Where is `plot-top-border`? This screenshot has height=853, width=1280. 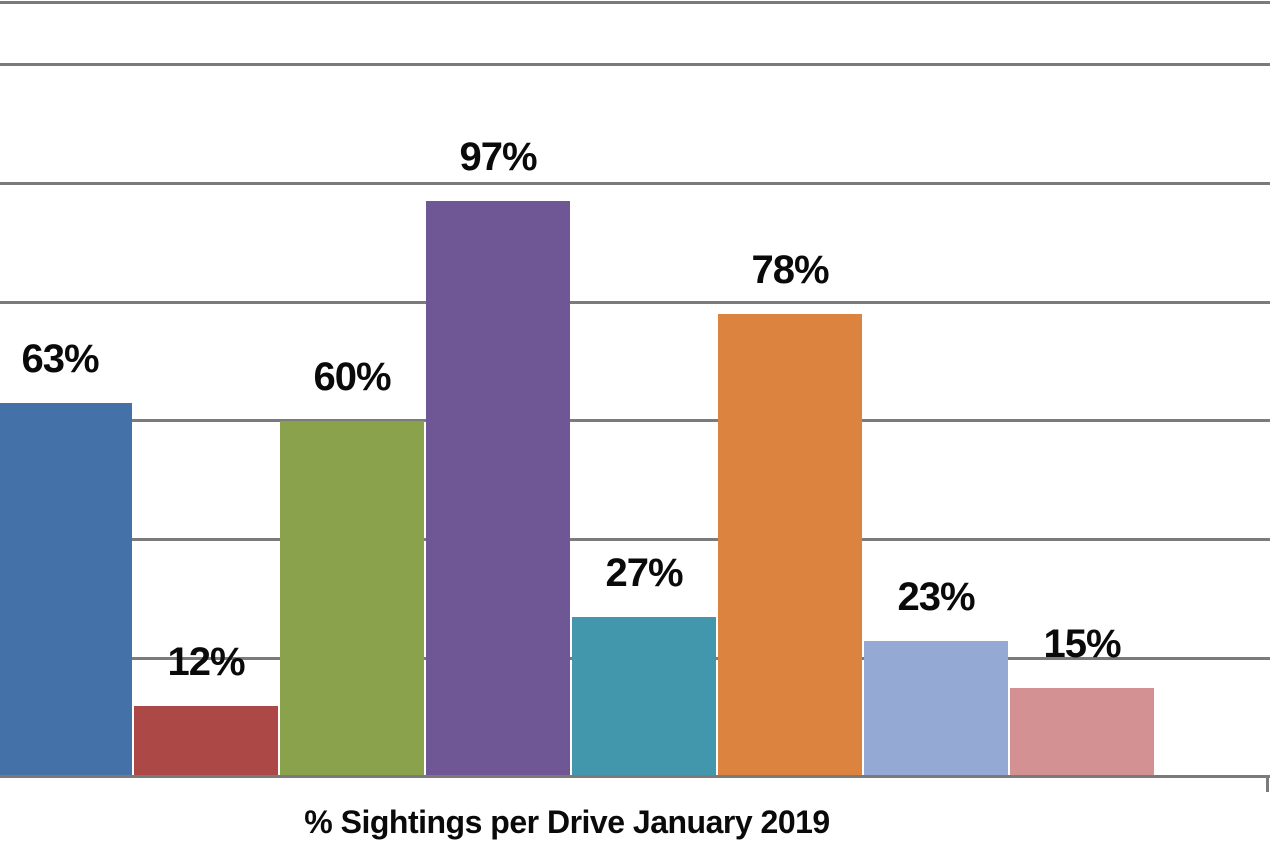
plot-top-border is located at coordinates (635, 2).